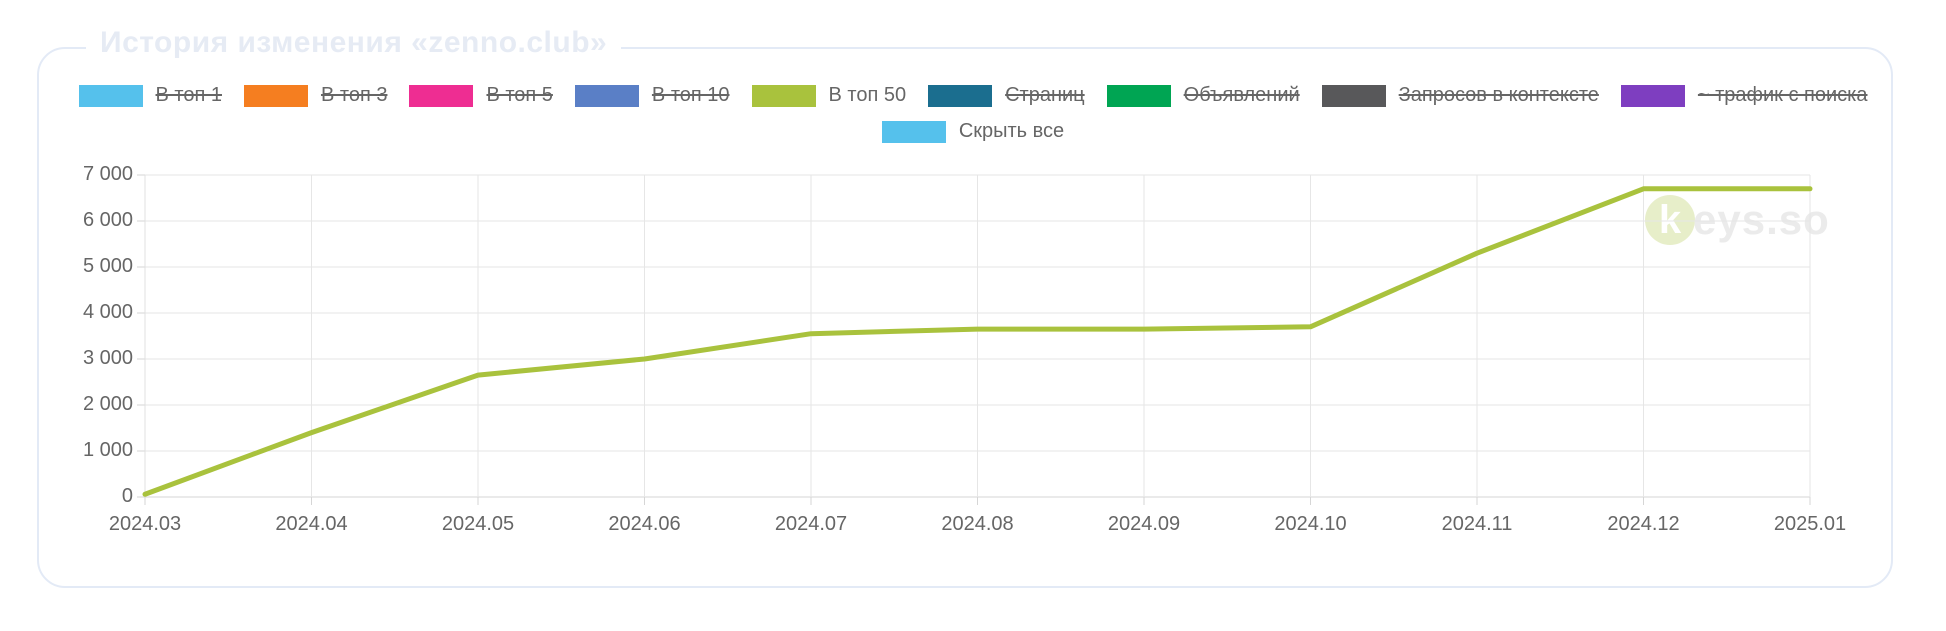 The width and height of the screenshot is (1946, 631). What do you see at coordinates (150, 95) in the screenshot?
I see `legend-item-0: В топ 1` at bounding box center [150, 95].